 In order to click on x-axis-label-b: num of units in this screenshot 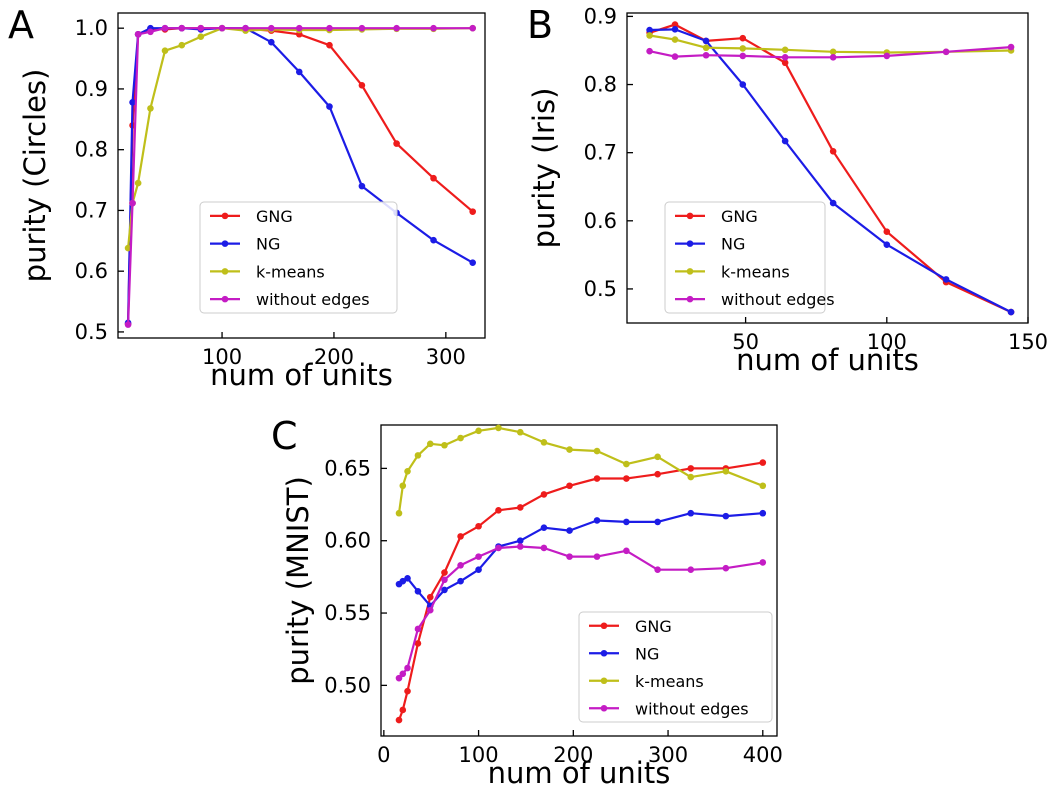, I will do `click(827, 360)`.